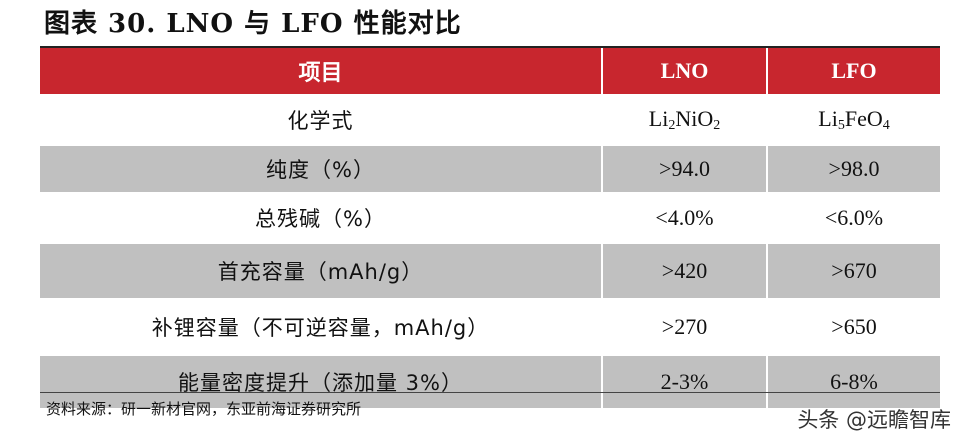  I want to click on lfo-value: >98.0, so click(853, 169).